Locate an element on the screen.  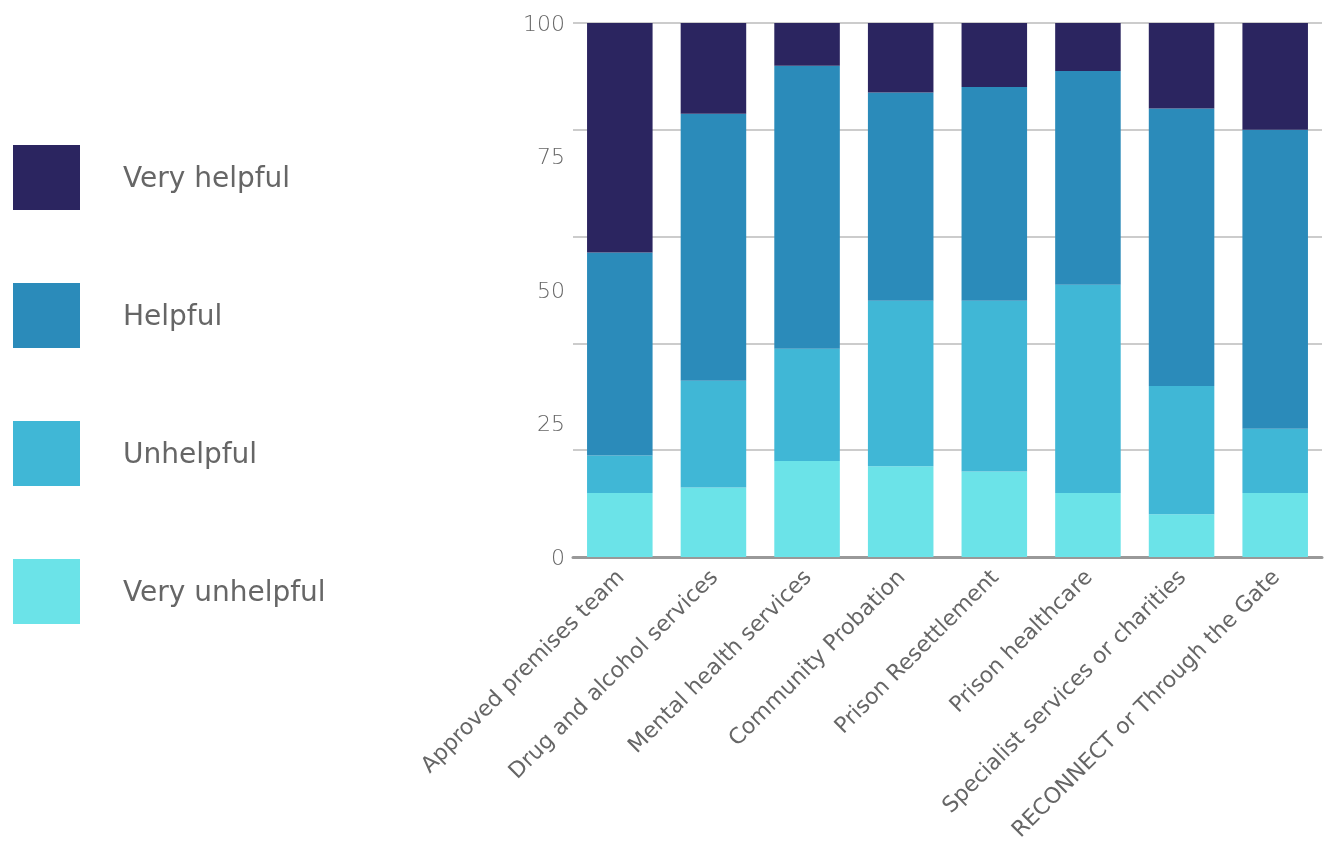
legend-label: Very unhelpful is located at coordinates (224, 591).